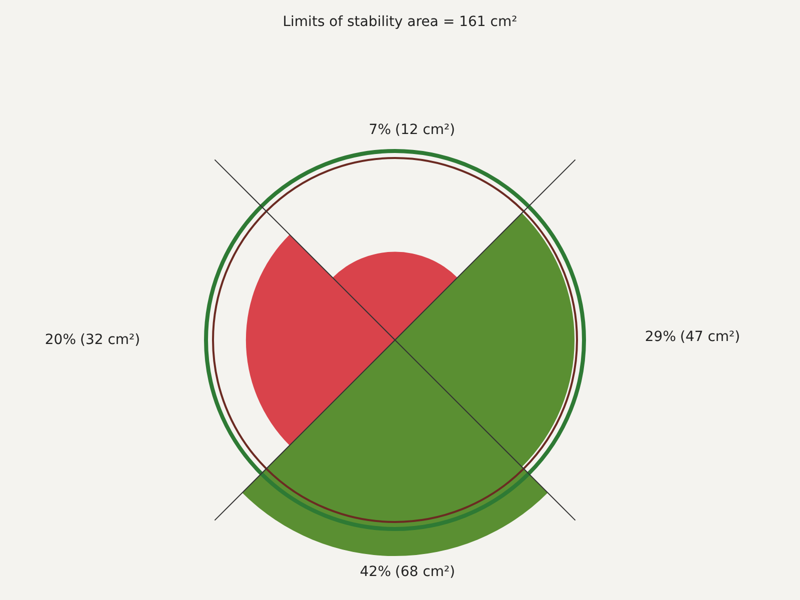 The height and width of the screenshot is (600, 800). What do you see at coordinates (660, 336) in the screenshot?
I see `data-label: 29%` at bounding box center [660, 336].